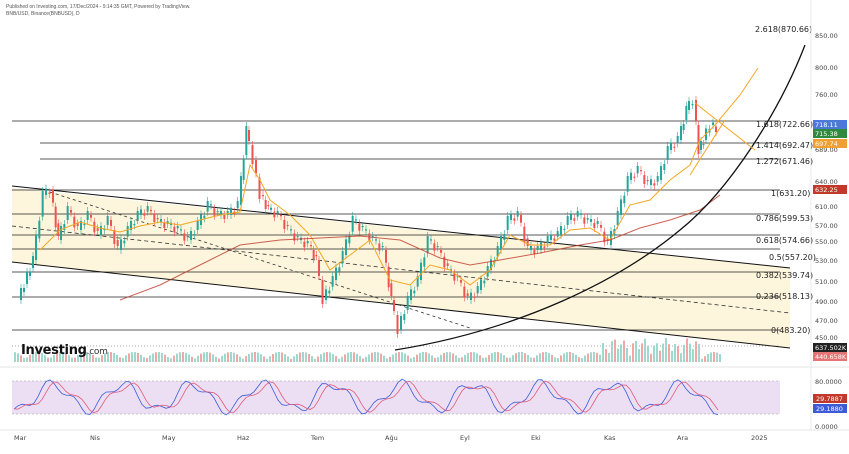  Describe the element at coordinates (826, 190) in the screenshot. I see `svg-text: 632.25` at that location.